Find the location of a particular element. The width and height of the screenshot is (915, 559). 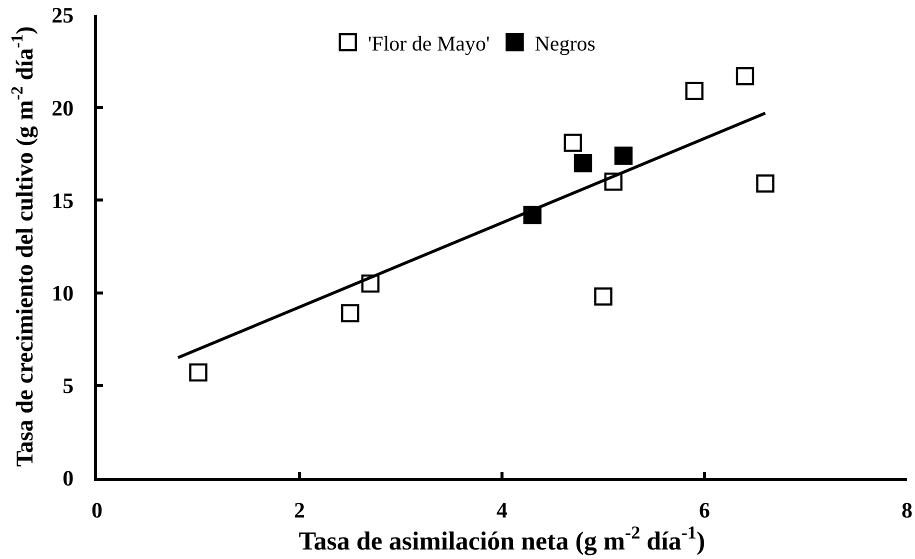

legend-label: 'Flor de Mayo' is located at coordinates (429, 43).